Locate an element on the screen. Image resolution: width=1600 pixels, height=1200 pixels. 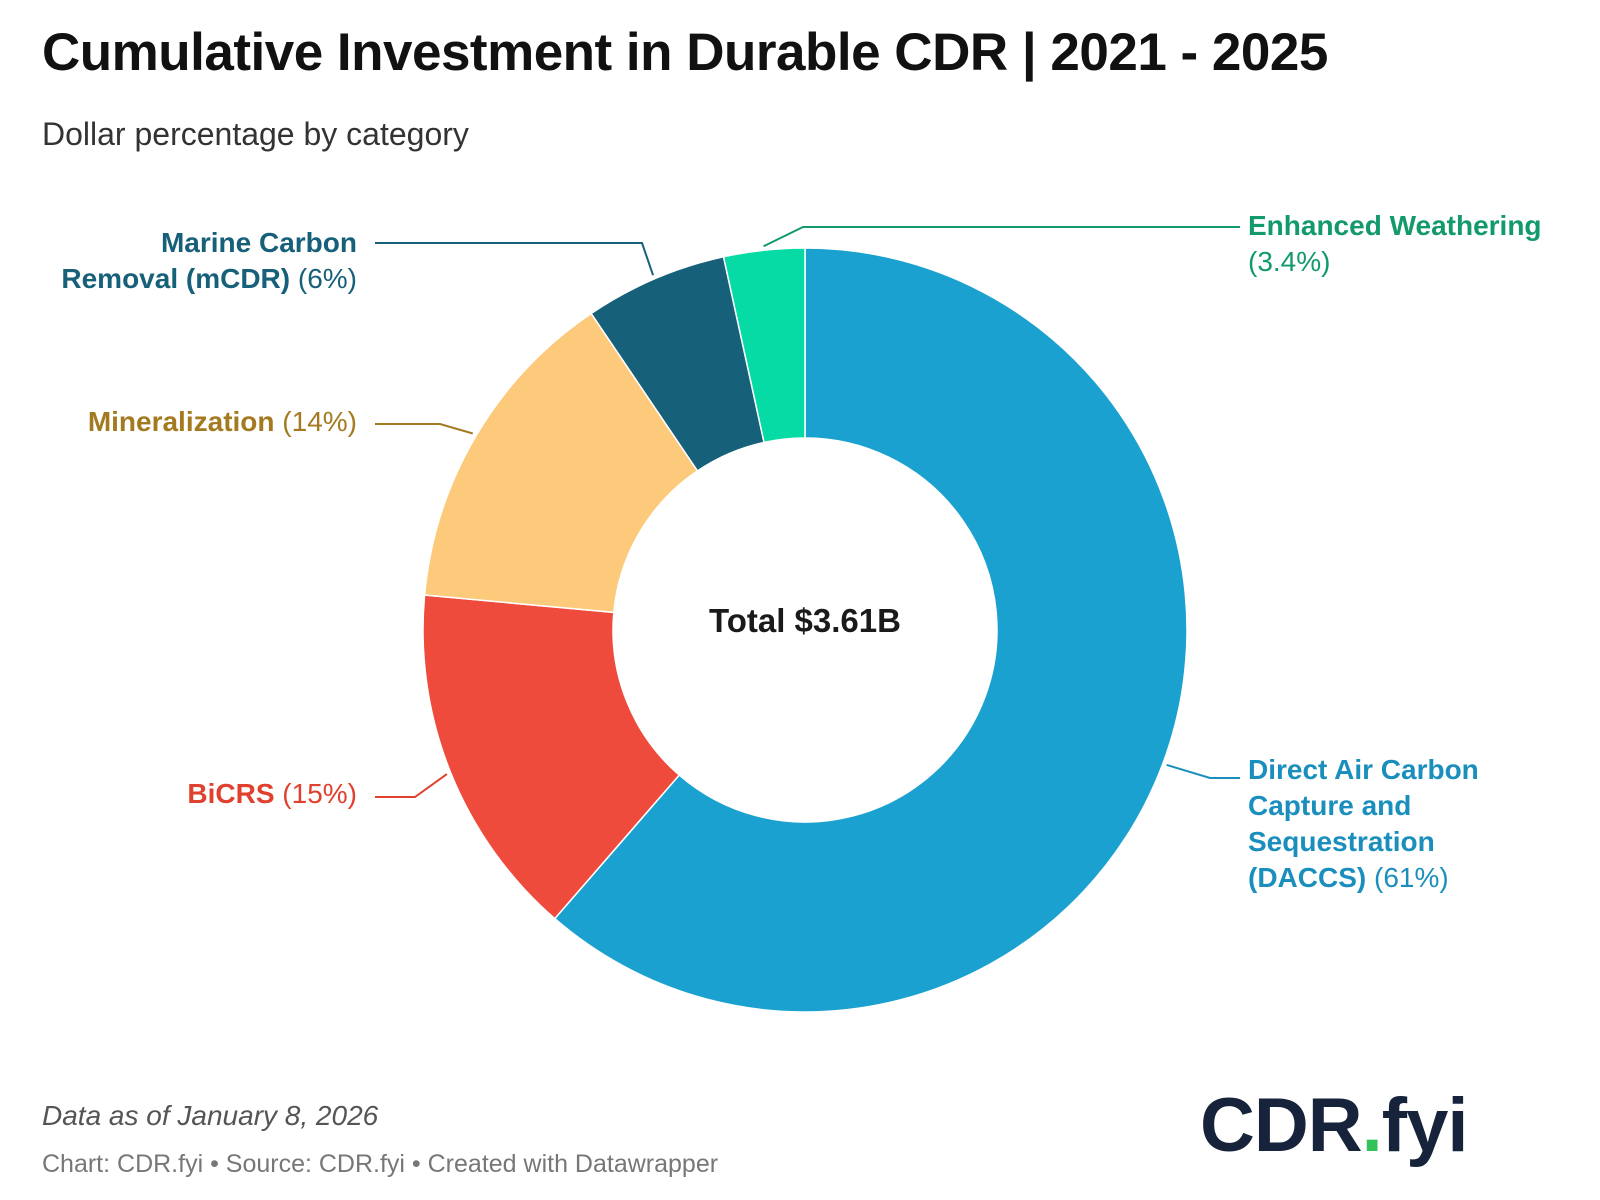
slice-label-percent: (14%) is located at coordinates (319, 421).